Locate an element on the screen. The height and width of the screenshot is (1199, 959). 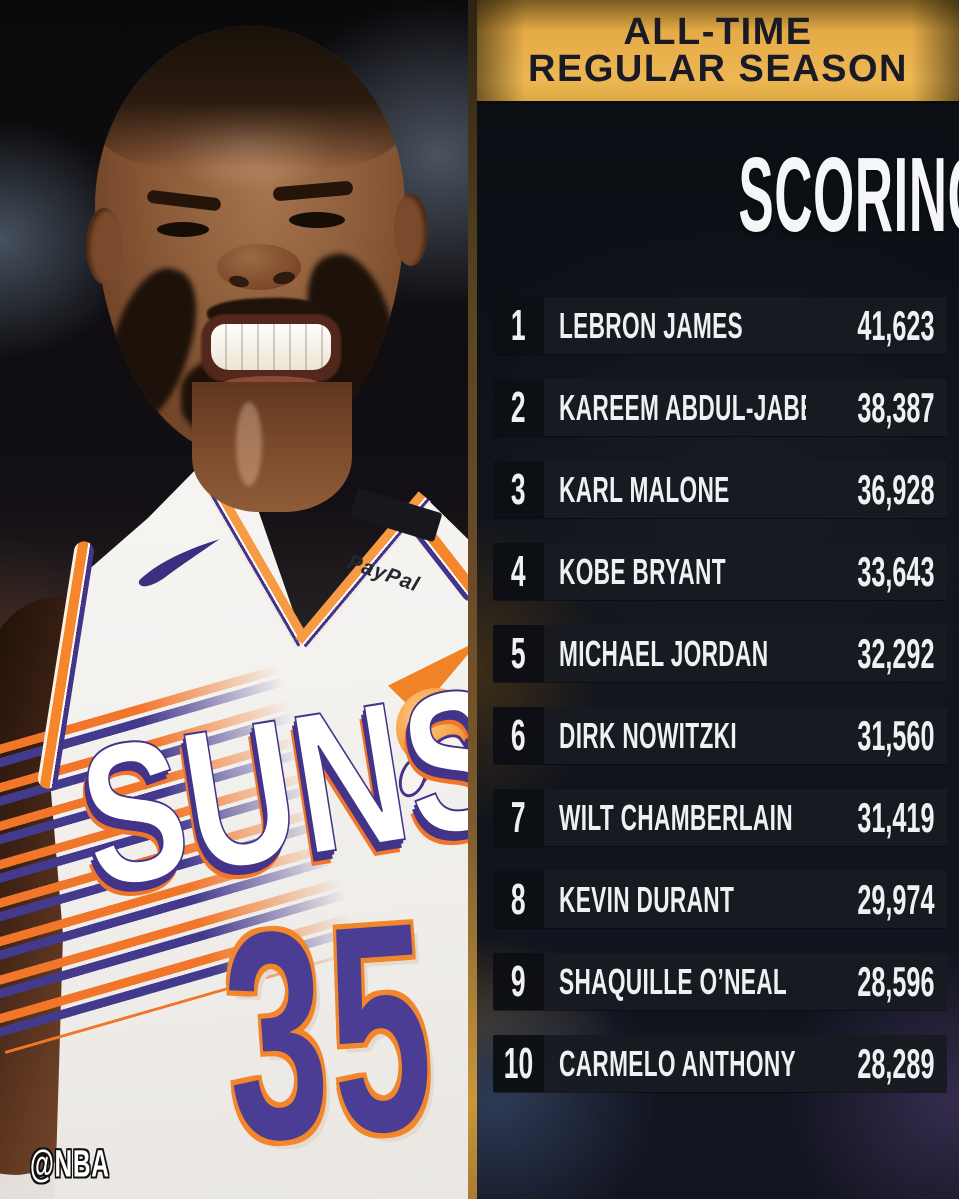
row-rank: 3 is located at coordinates (518, 489).